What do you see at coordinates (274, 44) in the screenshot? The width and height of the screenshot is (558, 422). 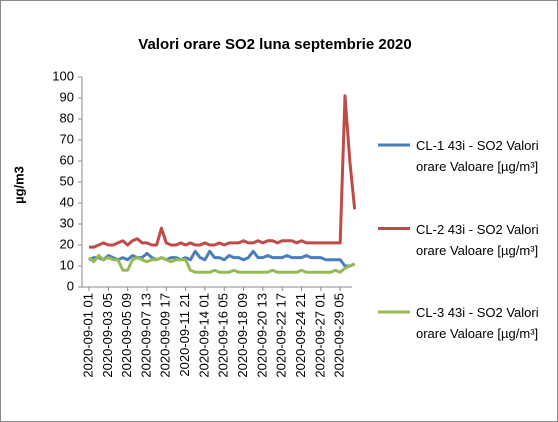 I see `chart-title: Valori orare SO2 luna septembrie 2020` at bounding box center [274, 44].